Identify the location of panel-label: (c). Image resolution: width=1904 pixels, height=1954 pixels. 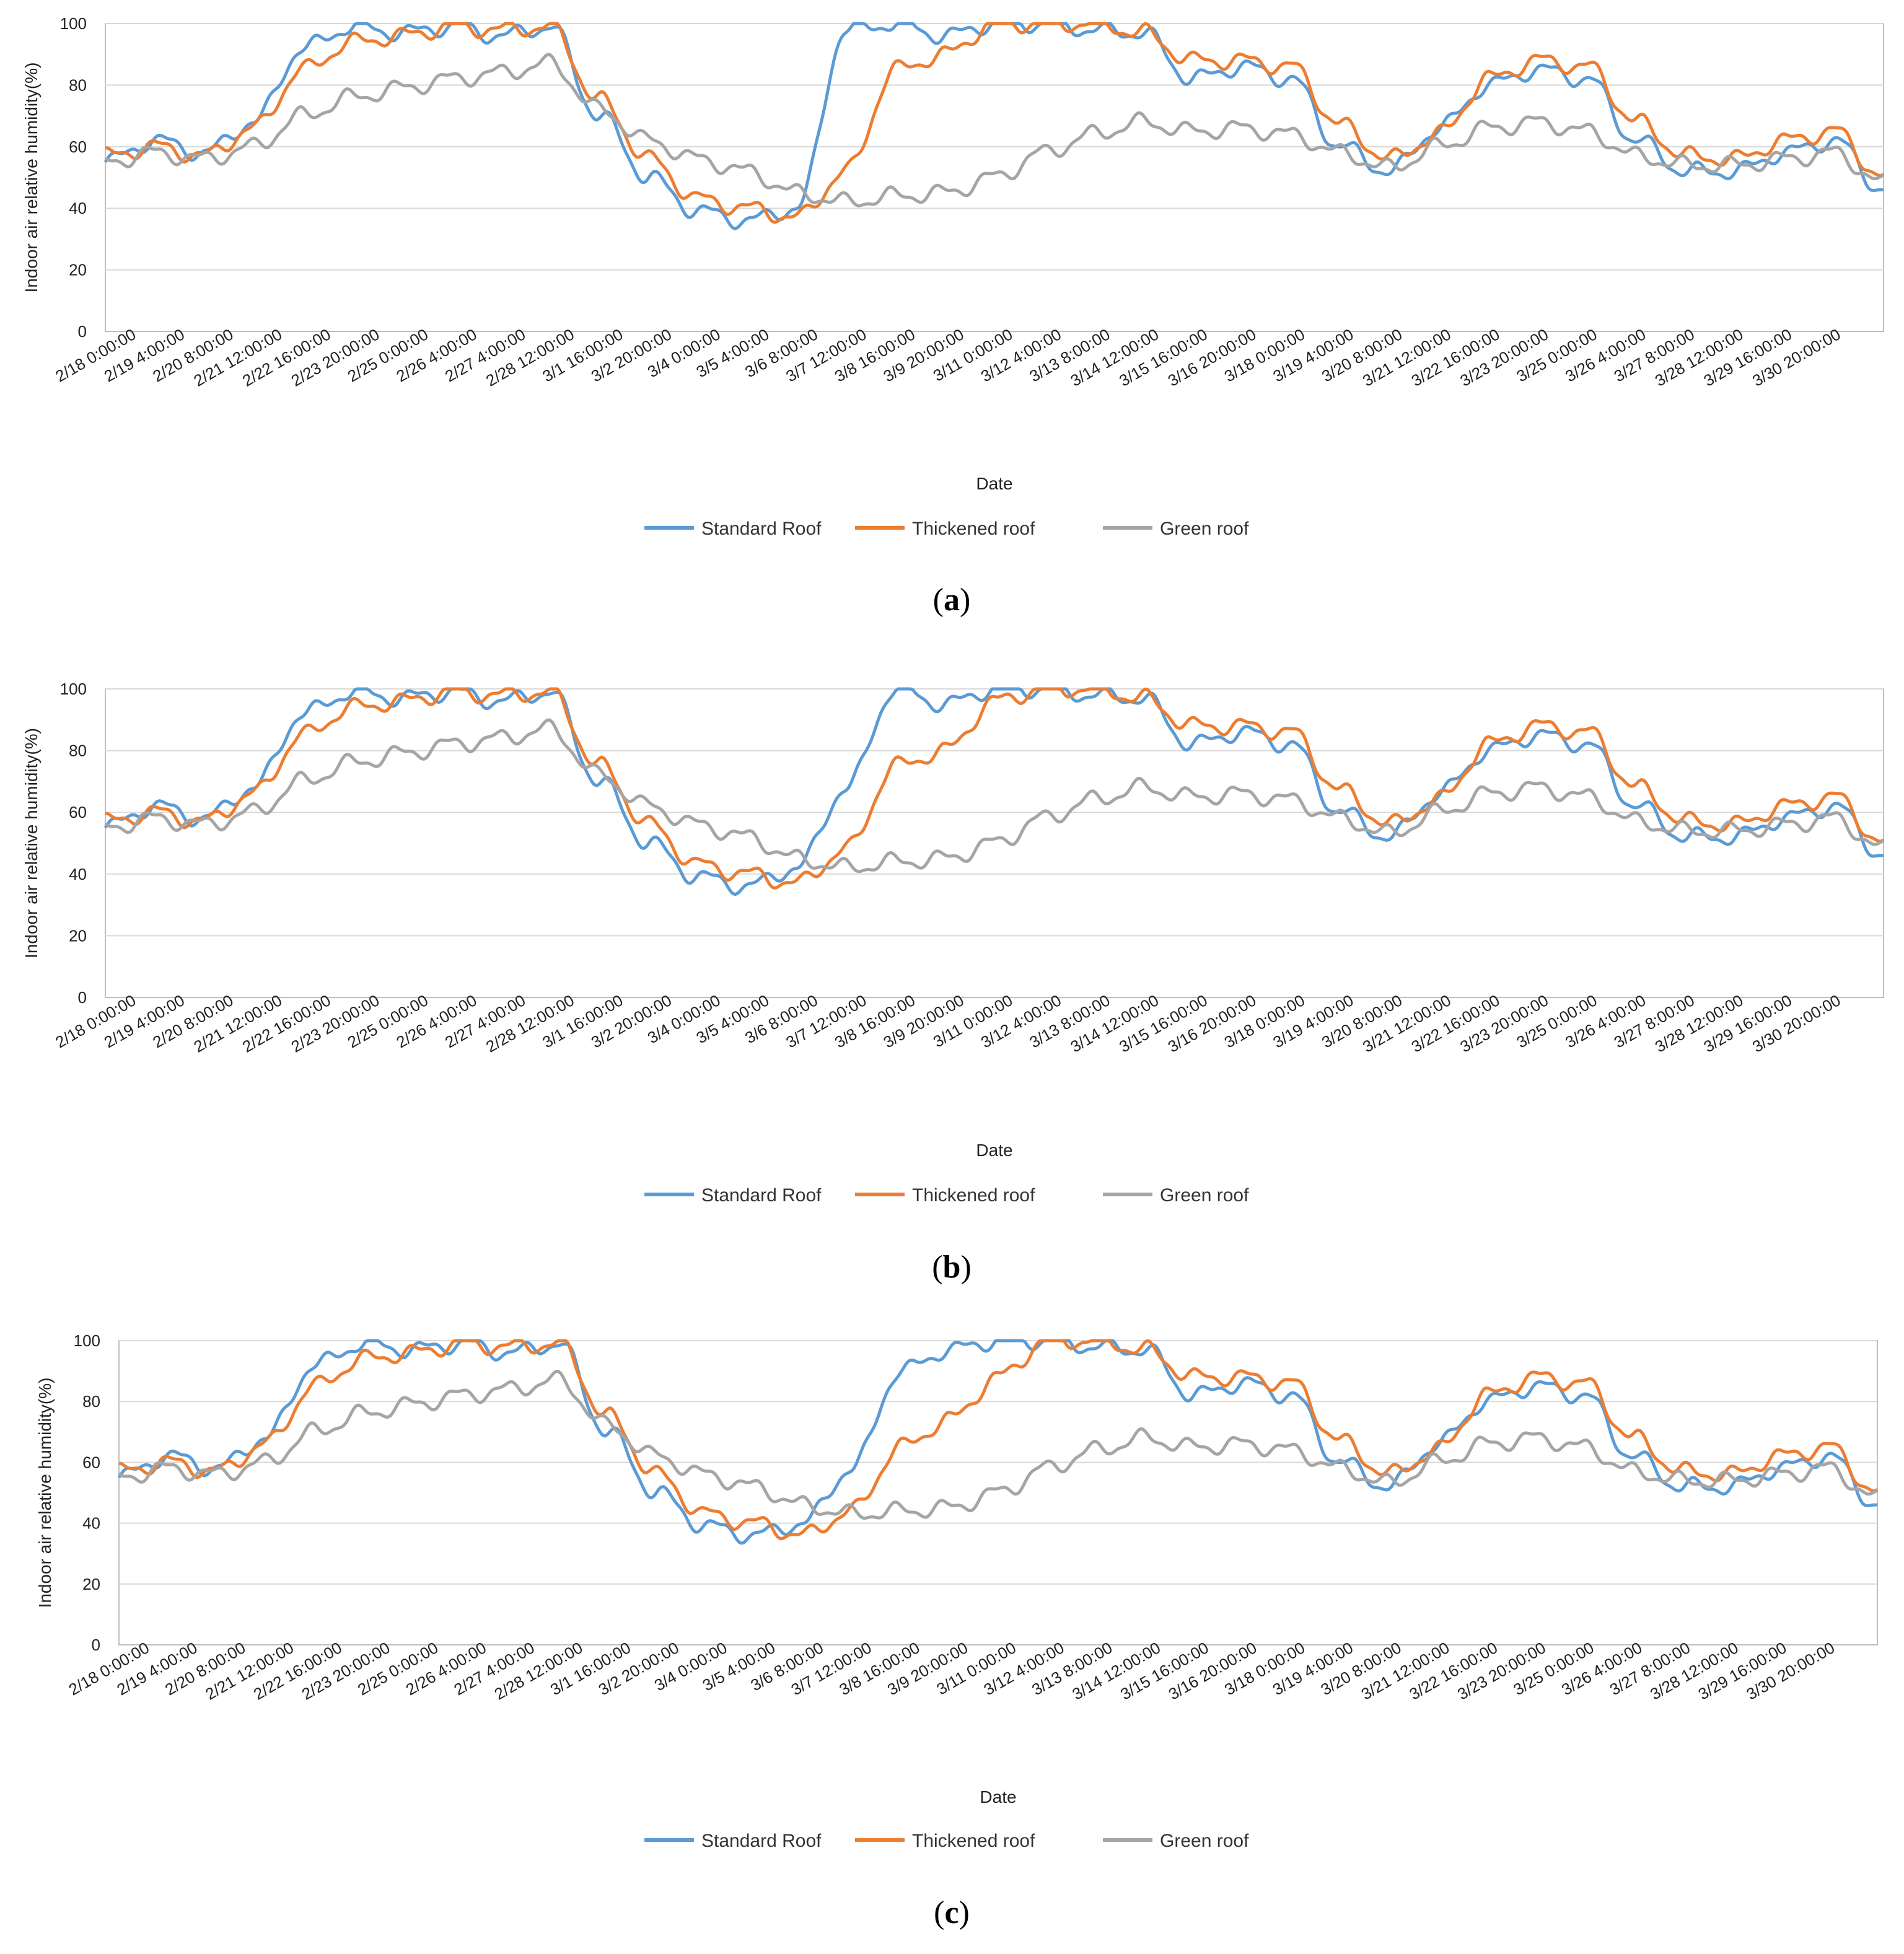
(952, 1912).